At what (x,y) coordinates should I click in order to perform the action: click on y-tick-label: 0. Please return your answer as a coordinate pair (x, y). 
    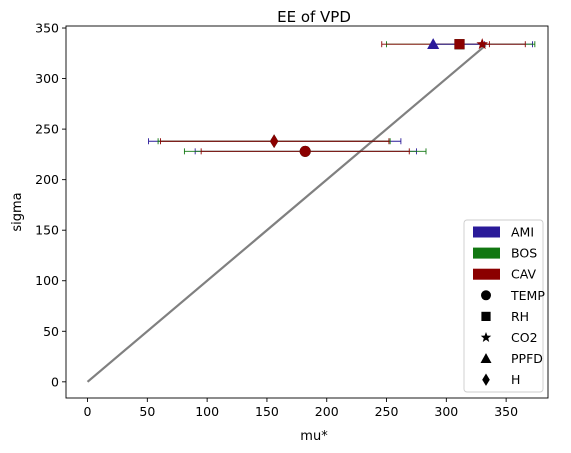
    Looking at the image, I should click on (55, 381).